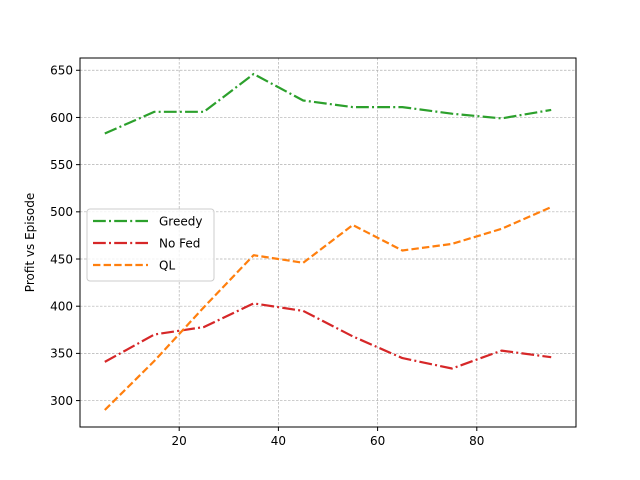 The image size is (640, 480). I want to click on legend: Greedy No Fed QL, so click(150, 245).